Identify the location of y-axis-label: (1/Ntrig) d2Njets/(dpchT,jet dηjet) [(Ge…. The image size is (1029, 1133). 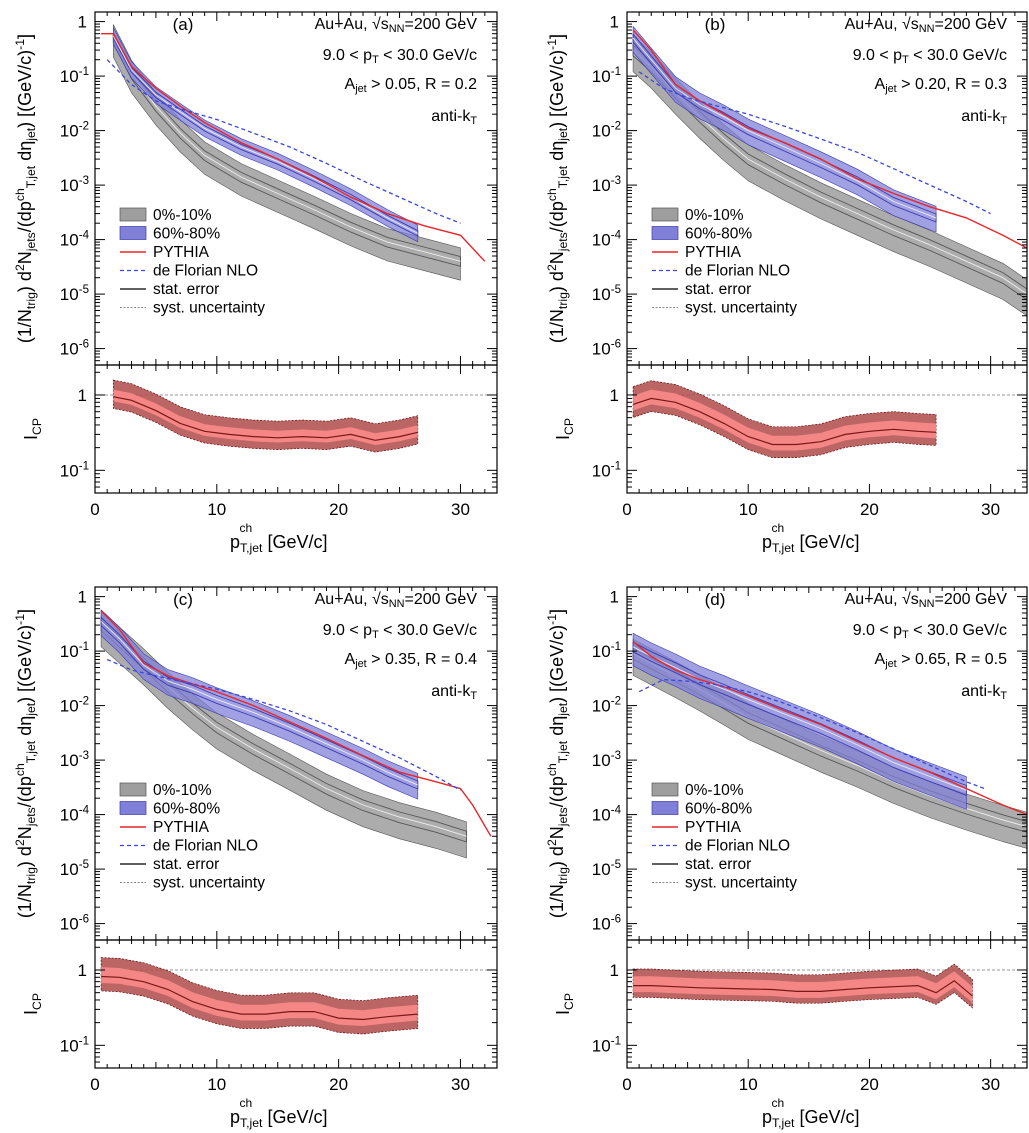
(25, 763).